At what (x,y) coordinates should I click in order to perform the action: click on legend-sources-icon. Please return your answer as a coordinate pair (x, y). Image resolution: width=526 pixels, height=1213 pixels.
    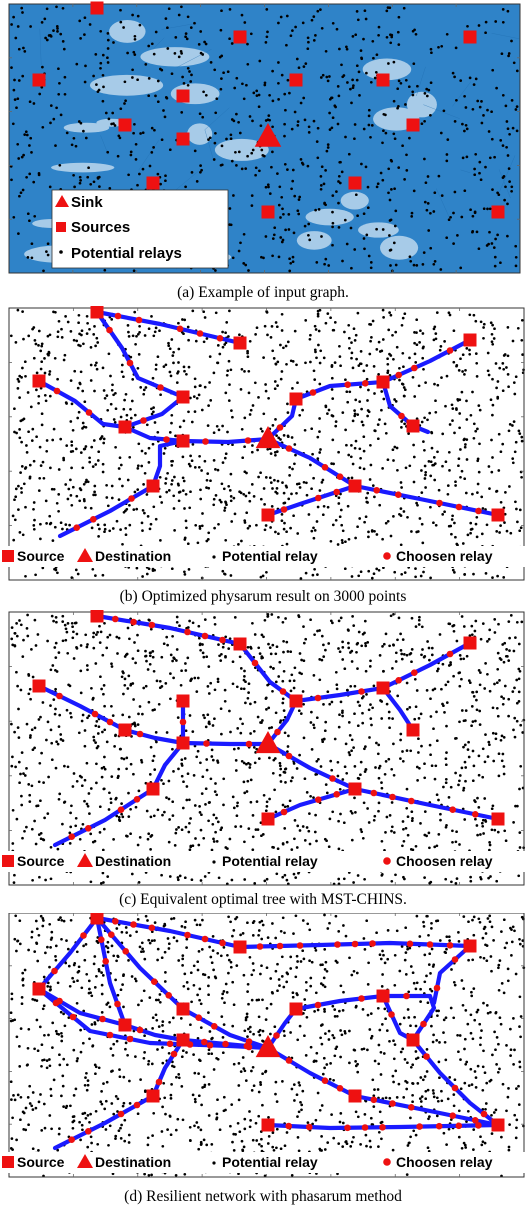
    Looking at the image, I should click on (61, 227).